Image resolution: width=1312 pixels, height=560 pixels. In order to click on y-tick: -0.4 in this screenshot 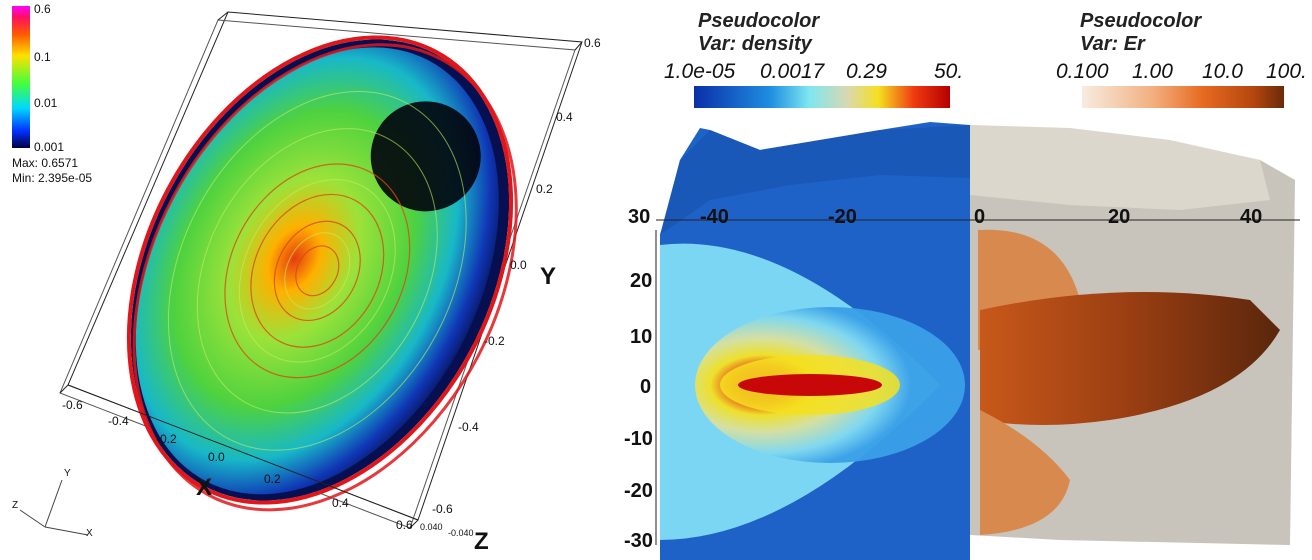, I will do `click(468, 427)`.